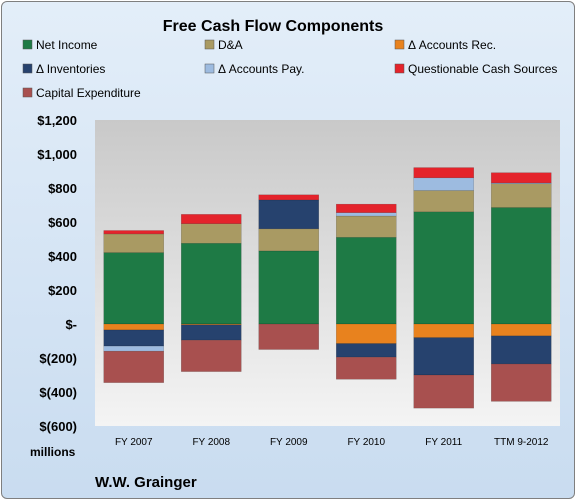  What do you see at coordinates (399, 68) in the screenshot?
I see `legend-swatch-questionable-cash-sources` at bounding box center [399, 68].